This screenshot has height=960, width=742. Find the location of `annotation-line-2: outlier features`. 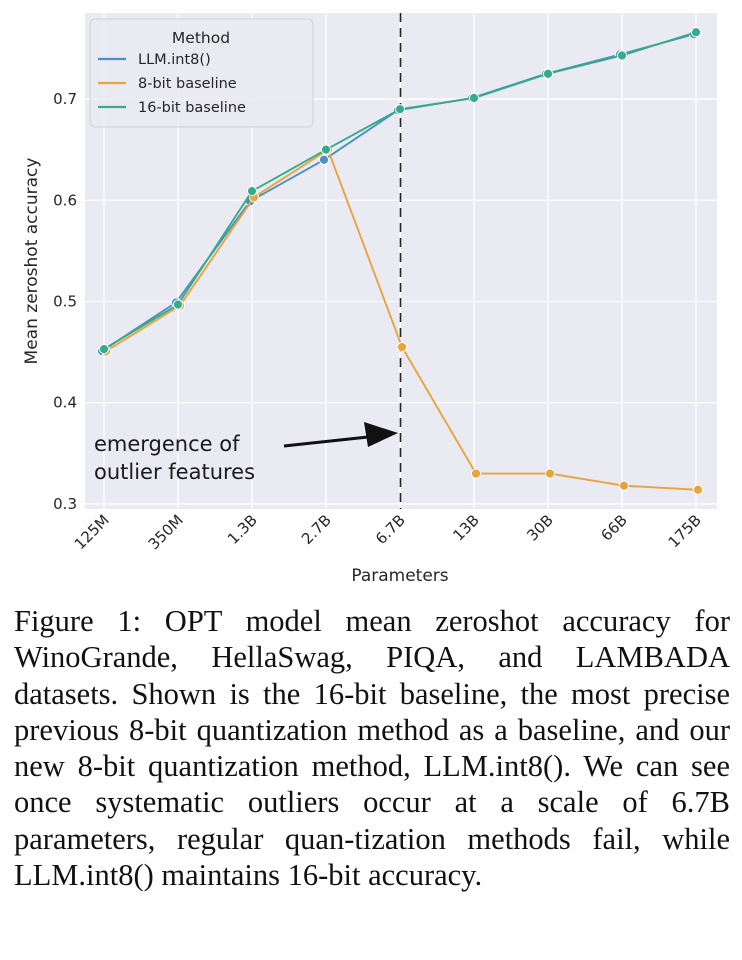

annotation-line-2: outlier features is located at coordinates (174, 472).